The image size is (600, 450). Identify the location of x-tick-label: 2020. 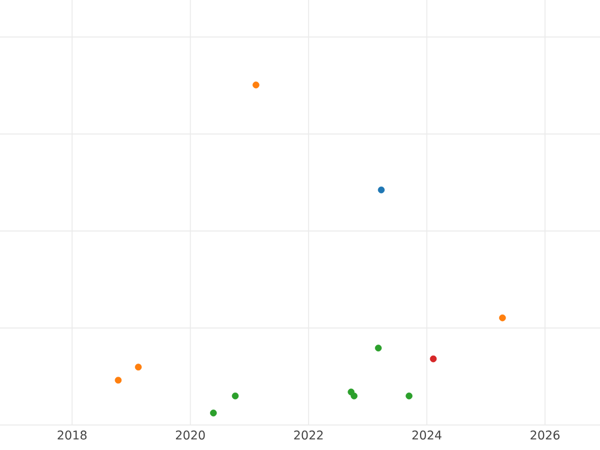
(190, 435).